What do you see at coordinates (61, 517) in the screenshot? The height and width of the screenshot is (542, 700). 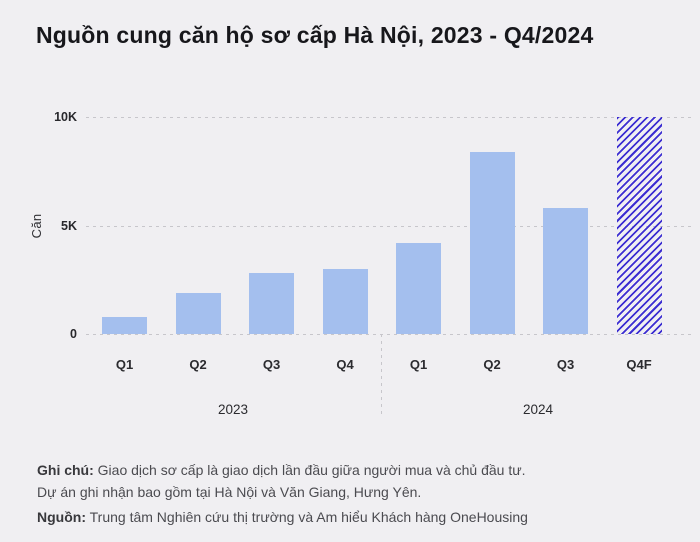 I see `source-label: Nguồn:` at bounding box center [61, 517].